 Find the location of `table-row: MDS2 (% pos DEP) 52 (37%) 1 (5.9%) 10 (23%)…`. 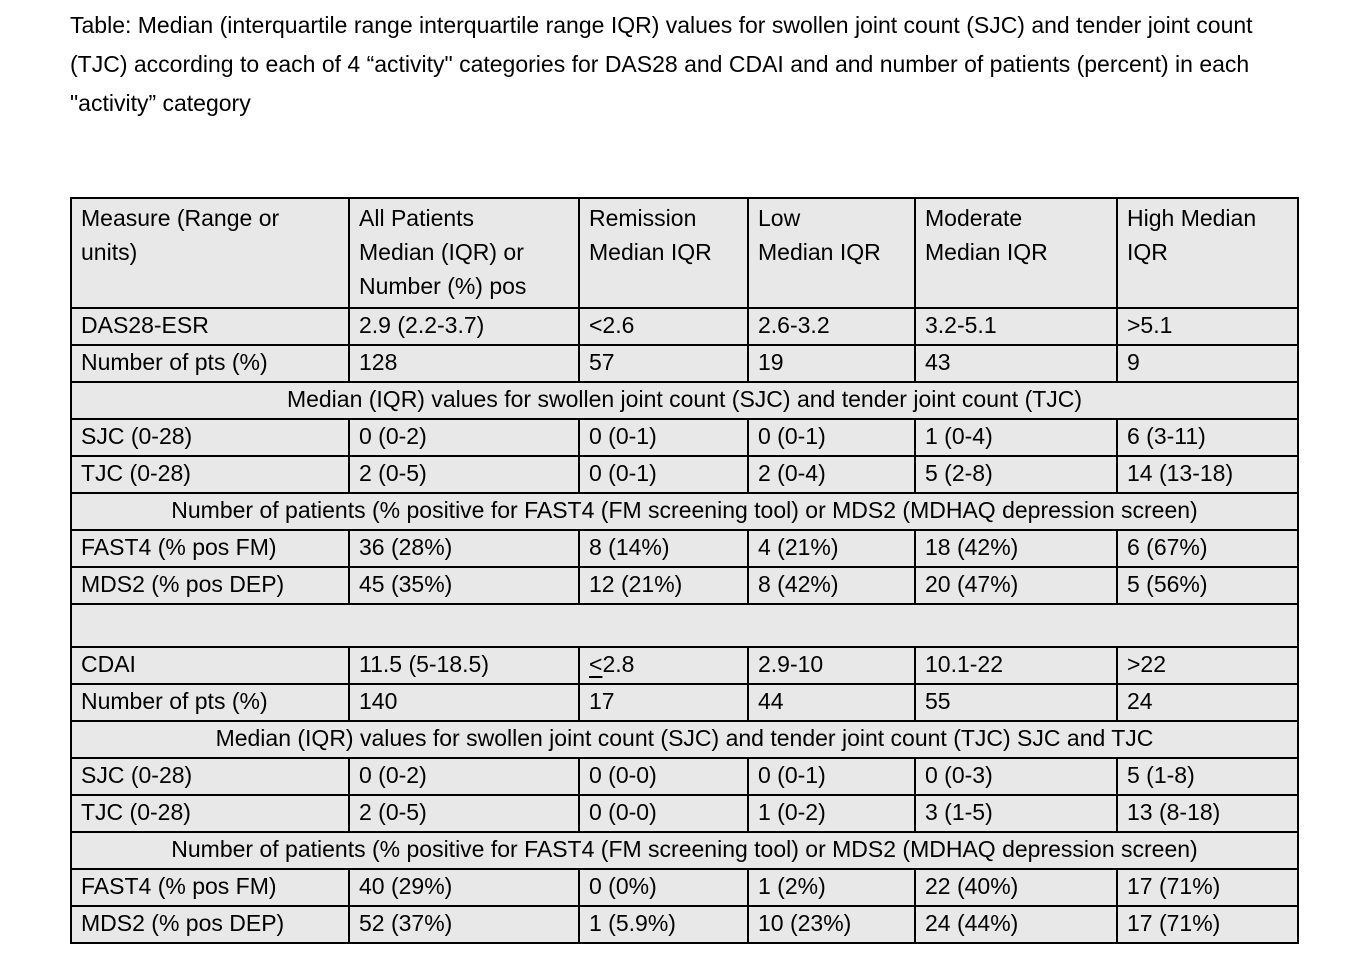

table-row: MDS2 (% pos DEP) 52 (37%) 1 (5.9%) 10 (23%)… is located at coordinates (684, 924).